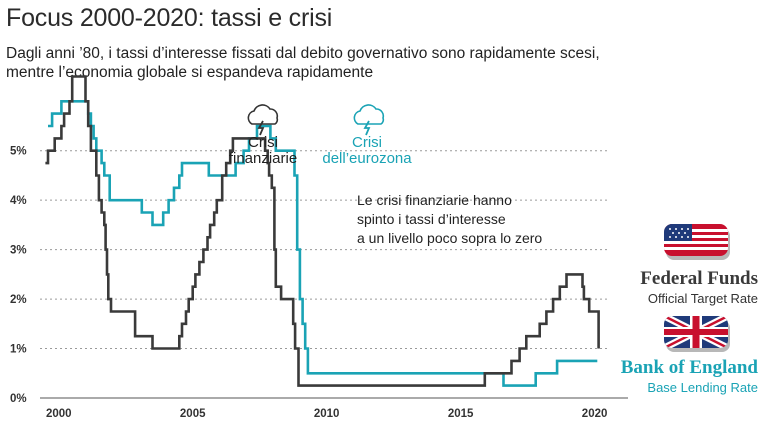  Describe the element at coordinates (263, 158) in the screenshot. I see `crisis-financial-label-2: finanziarie` at that location.